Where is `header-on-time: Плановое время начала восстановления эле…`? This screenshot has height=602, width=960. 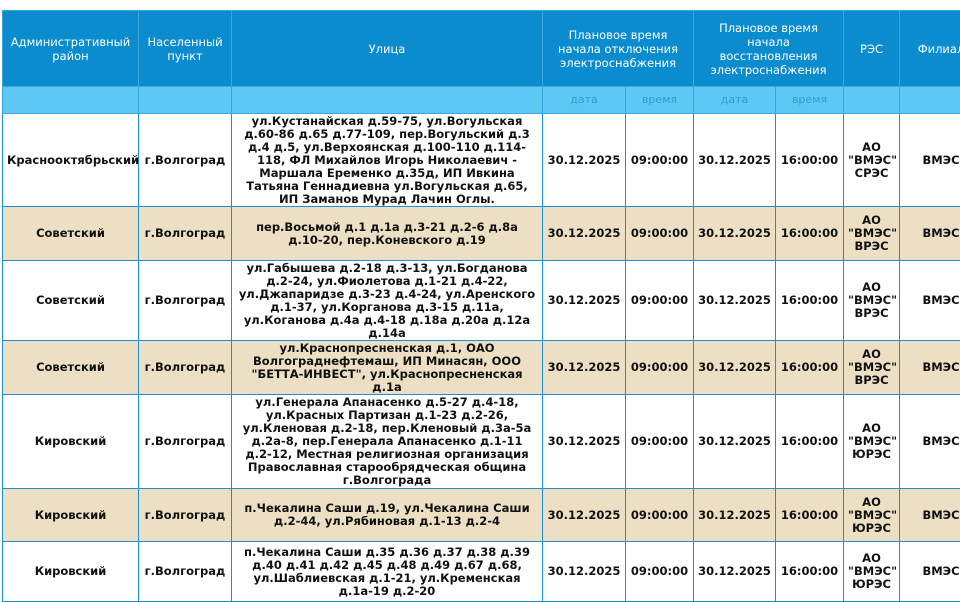
header-on-time: Плановое время начала восстановления эле… is located at coordinates (769, 49).